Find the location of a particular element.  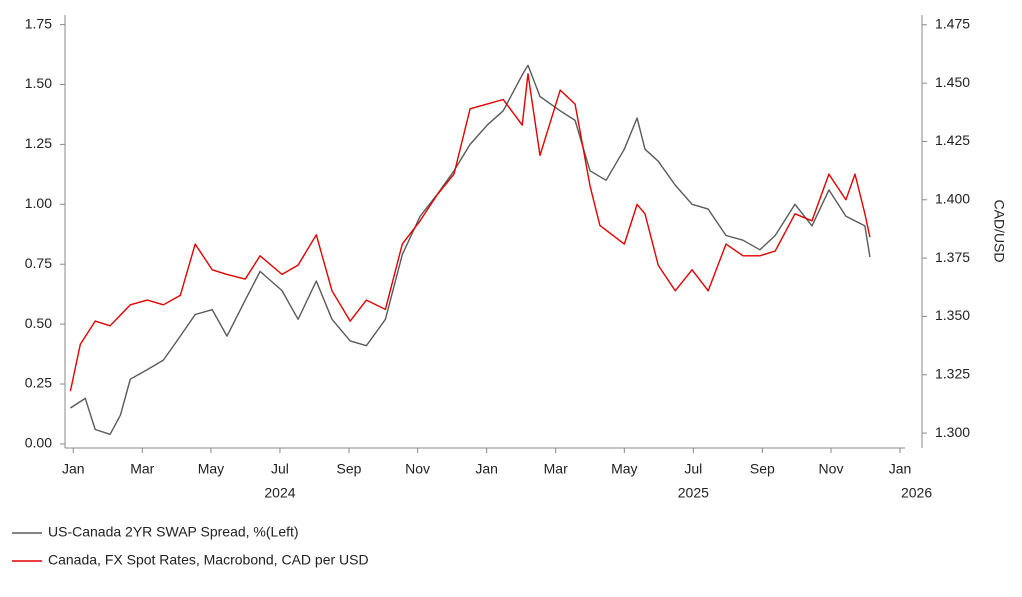

y2-tick-label: 1.325 is located at coordinates (952, 373).